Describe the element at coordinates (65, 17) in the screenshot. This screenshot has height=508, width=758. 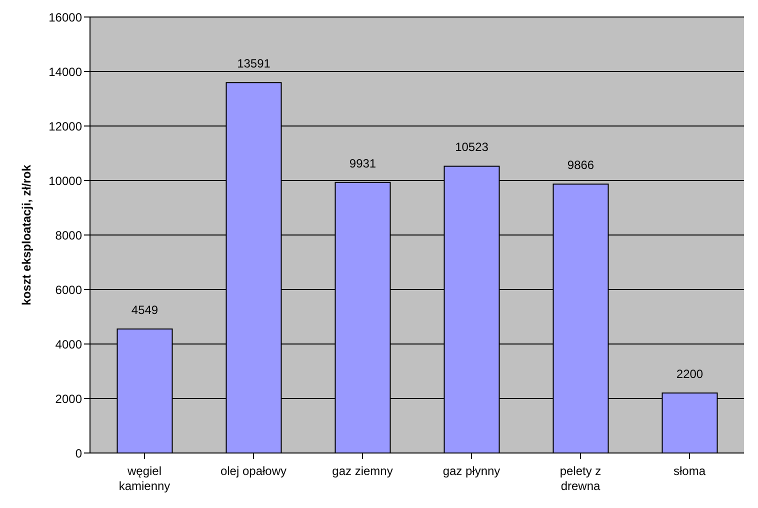
I see `y-tick-label: 16000` at that location.